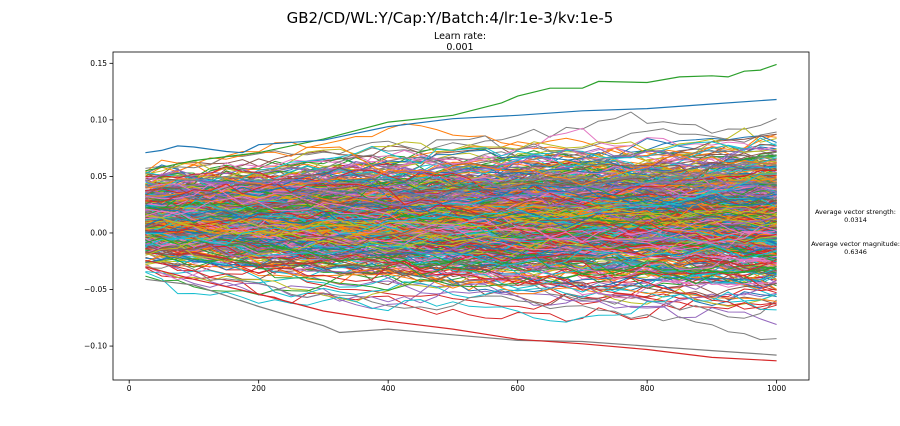  What do you see at coordinates (776, 388) in the screenshot?
I see `x-tick-label: 1000` at bounding box center [776, 388].